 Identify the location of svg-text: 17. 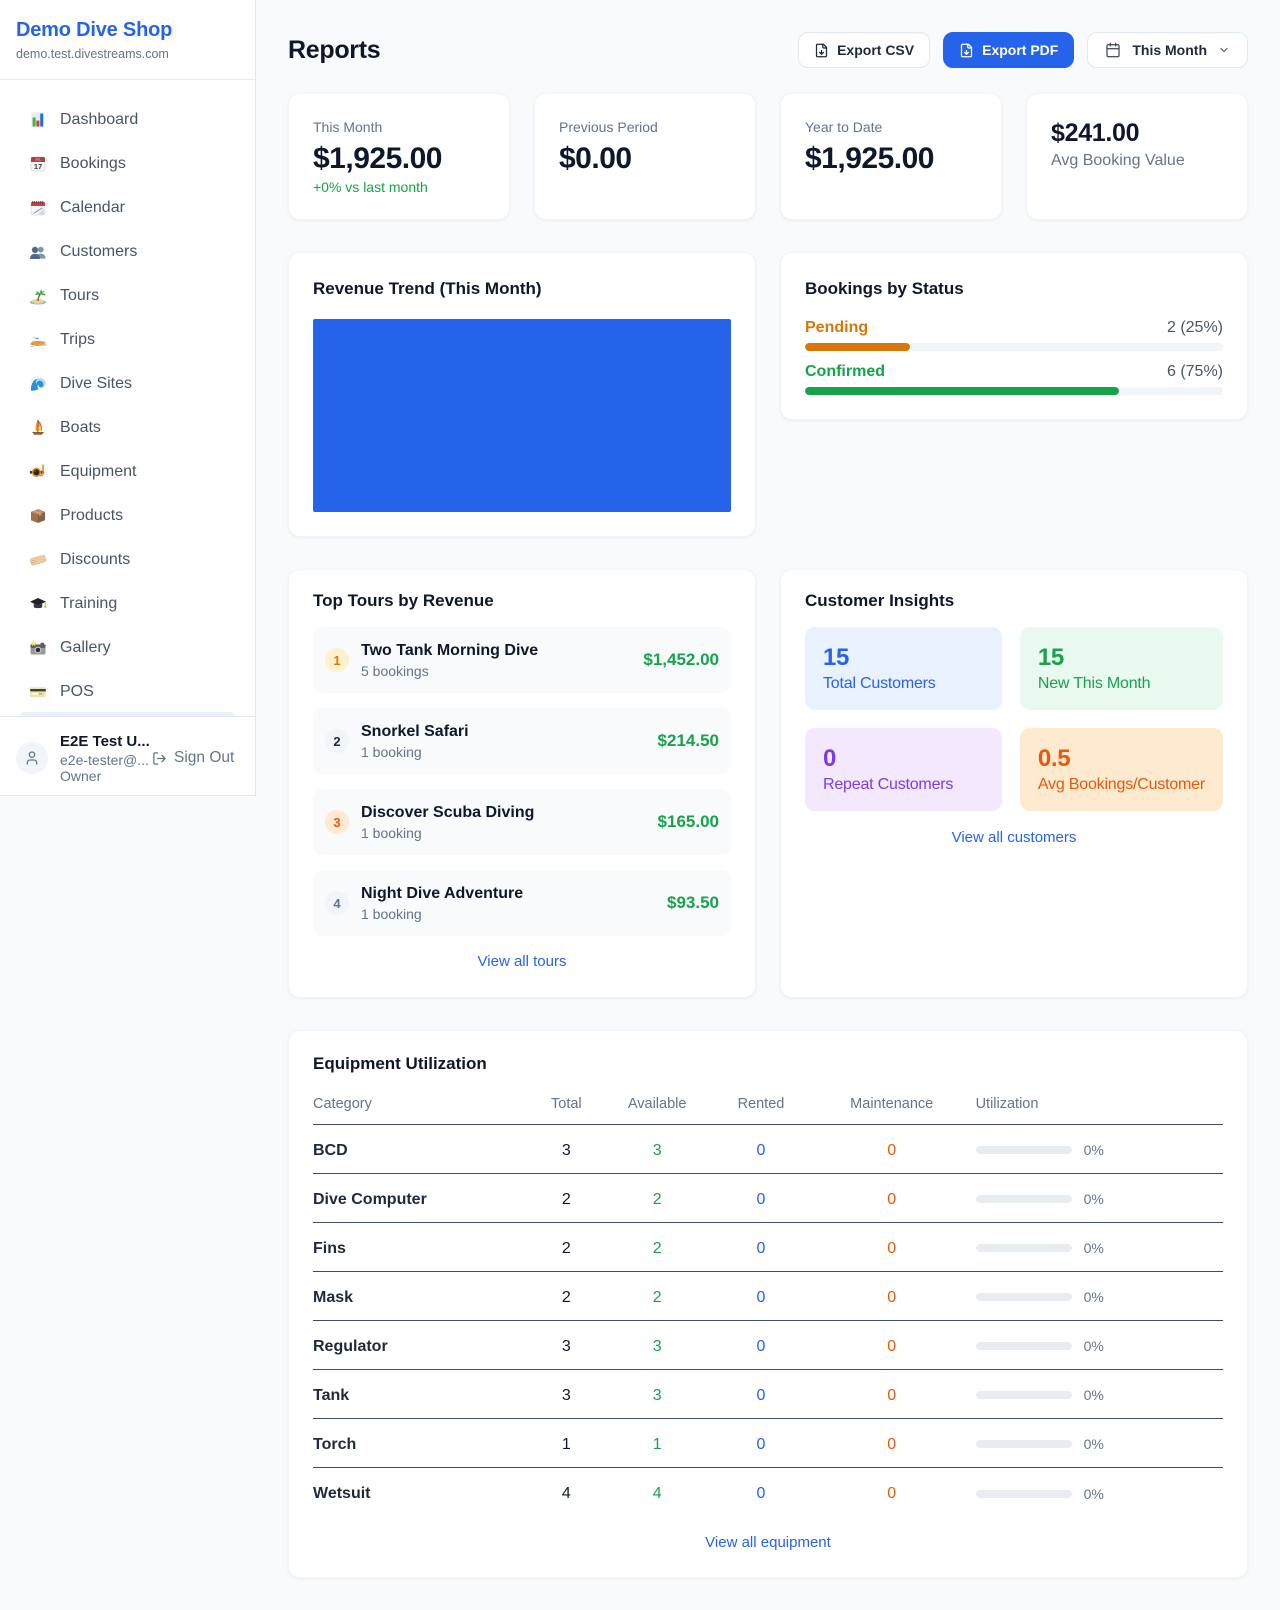
(38, 166).